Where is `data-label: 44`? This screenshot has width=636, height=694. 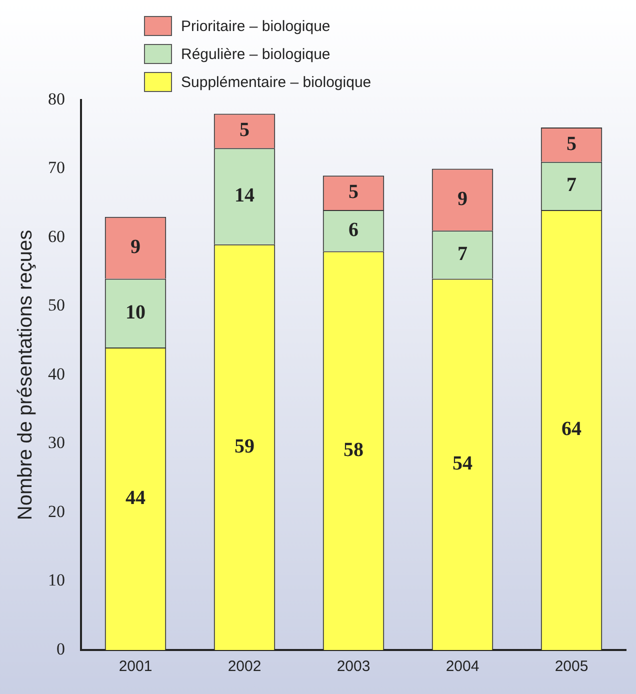 data-label: 44 is located at coordinates (136, 497).